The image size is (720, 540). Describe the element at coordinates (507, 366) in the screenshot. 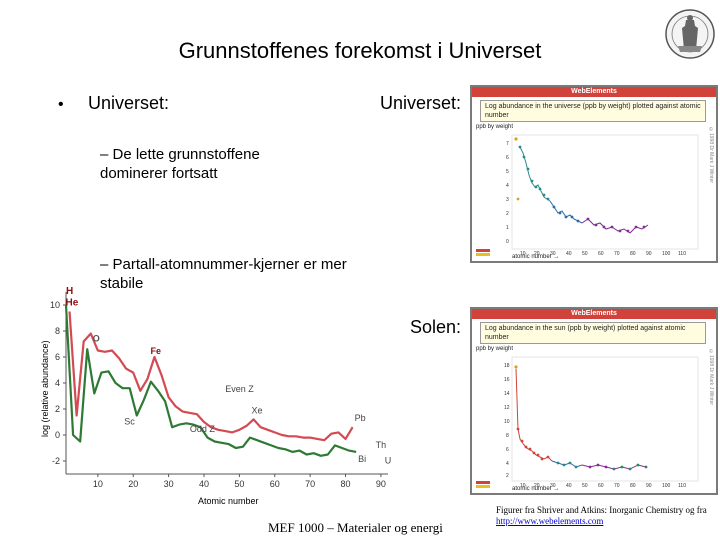

I see `svg-text: 18` at that location.